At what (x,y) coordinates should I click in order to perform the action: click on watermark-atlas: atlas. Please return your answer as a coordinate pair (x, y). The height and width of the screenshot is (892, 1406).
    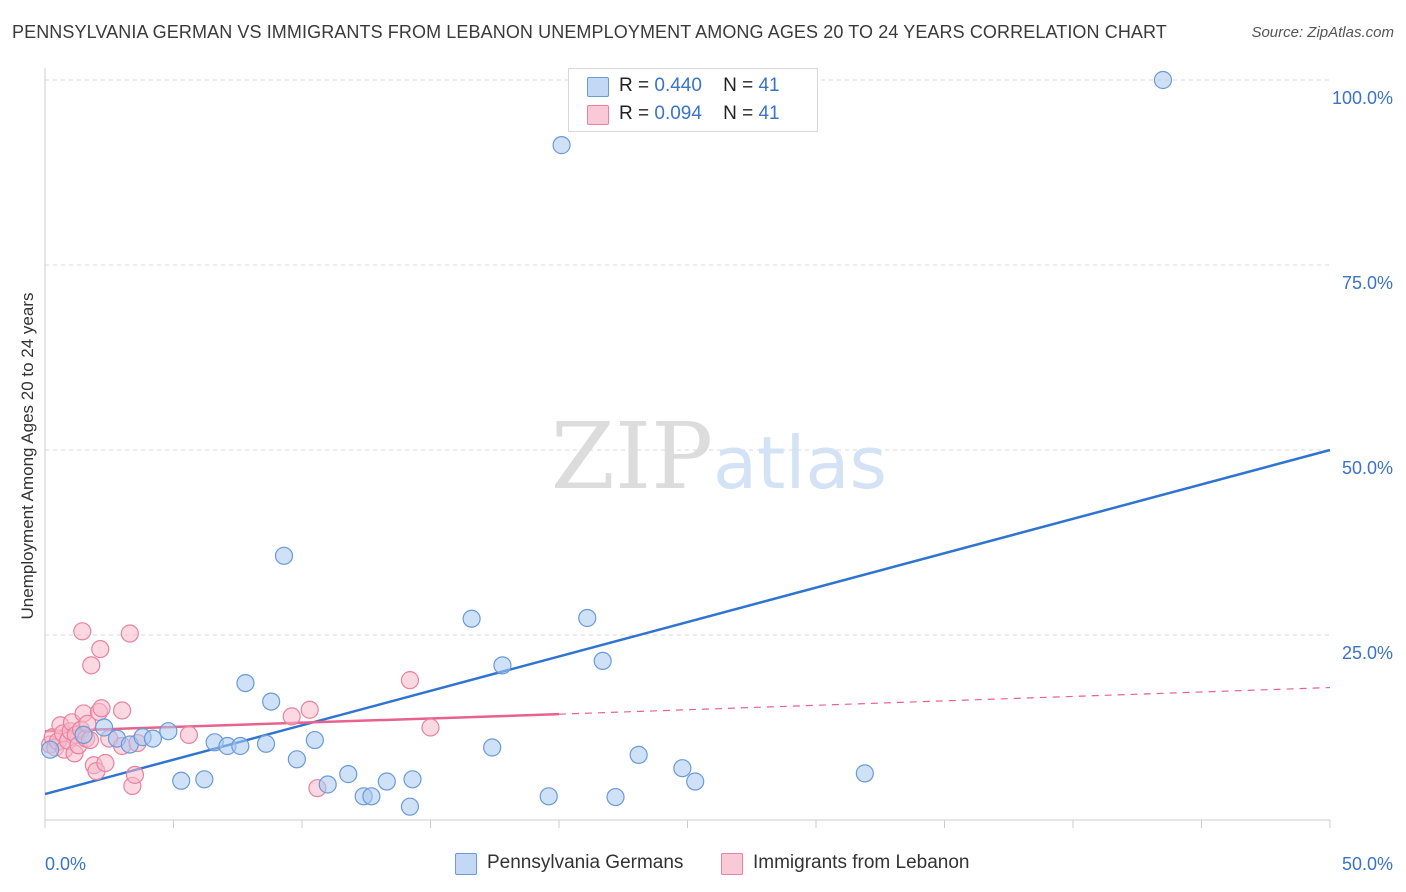
    Looking at the image, I should click on (800, 463).